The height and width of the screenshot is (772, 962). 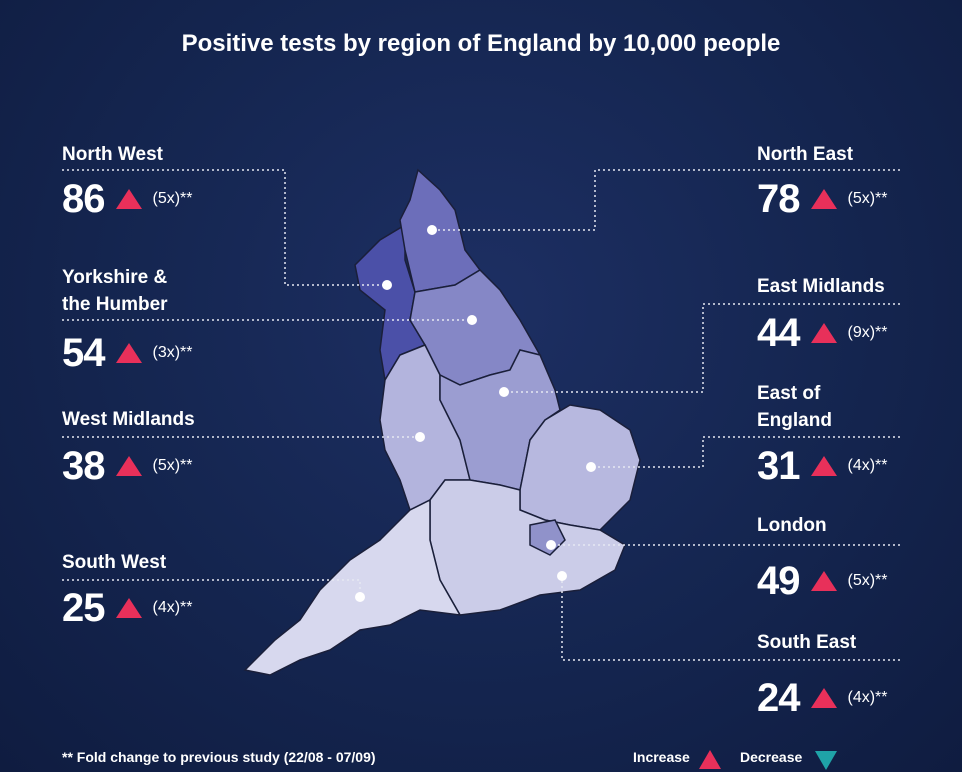 I want to click on region-value: 86, so click(x=83, y=198).